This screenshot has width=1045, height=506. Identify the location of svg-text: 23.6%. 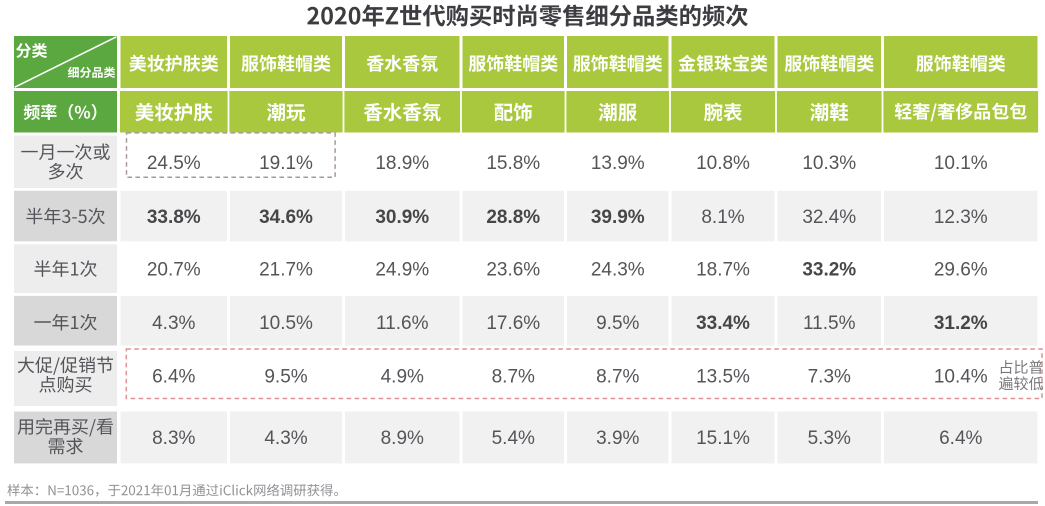
(513, 270).